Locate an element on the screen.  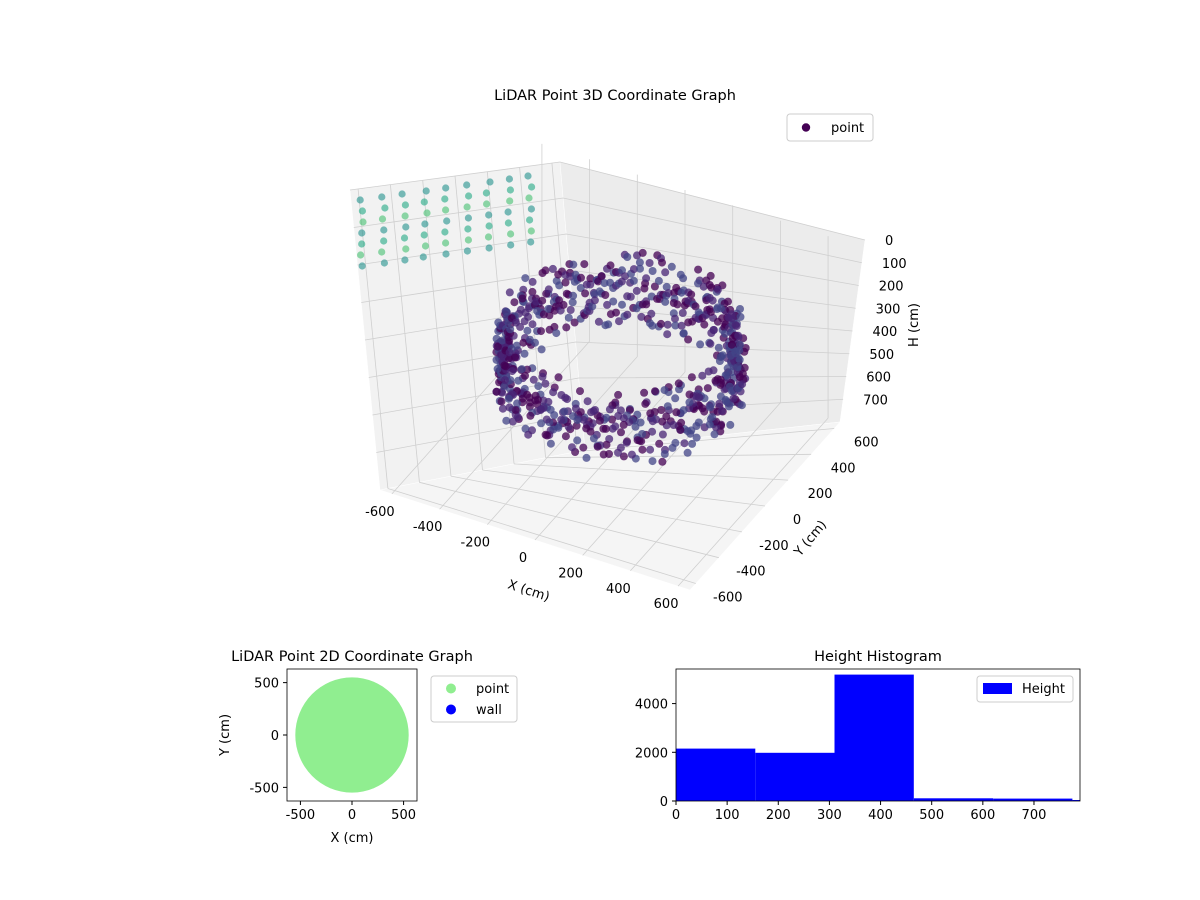
histogram-y-tick-2: 4000 is located at coordinates (651, 705).